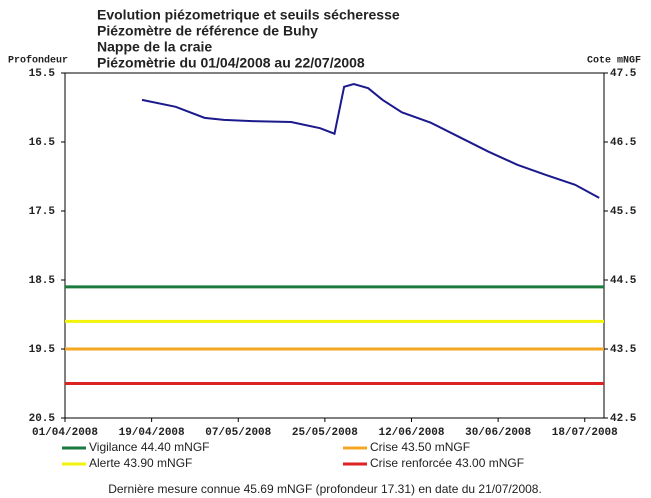  What do you see at coordinates (152, 433) in the screenshot?
I see `x-tick-label: 19/04/2008` at bounding box center [152, 433].